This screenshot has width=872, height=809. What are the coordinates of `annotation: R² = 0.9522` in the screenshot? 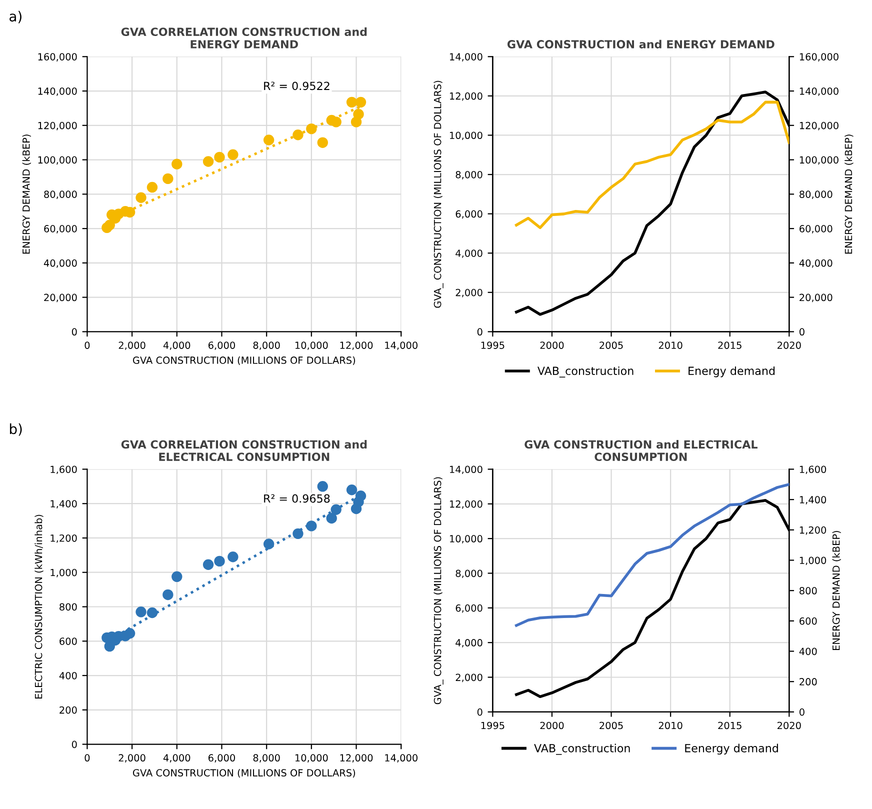 It's located at (297, 86).